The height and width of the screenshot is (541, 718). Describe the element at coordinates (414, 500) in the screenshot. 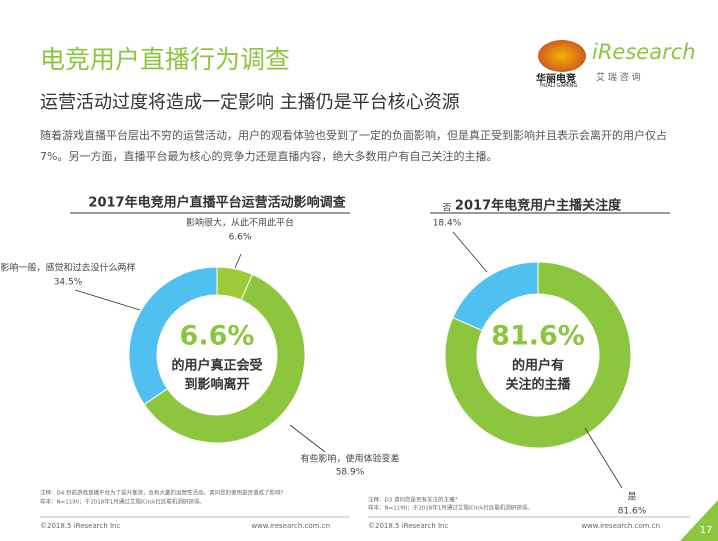

I see `note: 注释：D3.请问您是否有关注的主播？` at that location.